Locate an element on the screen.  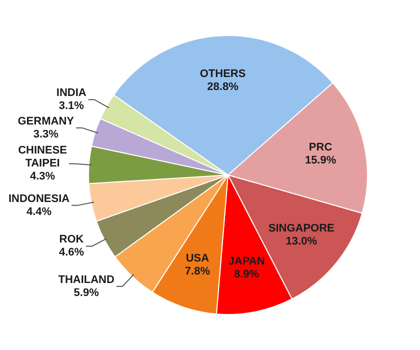
data-label: 4.4% is located at coordinates (39, 212).